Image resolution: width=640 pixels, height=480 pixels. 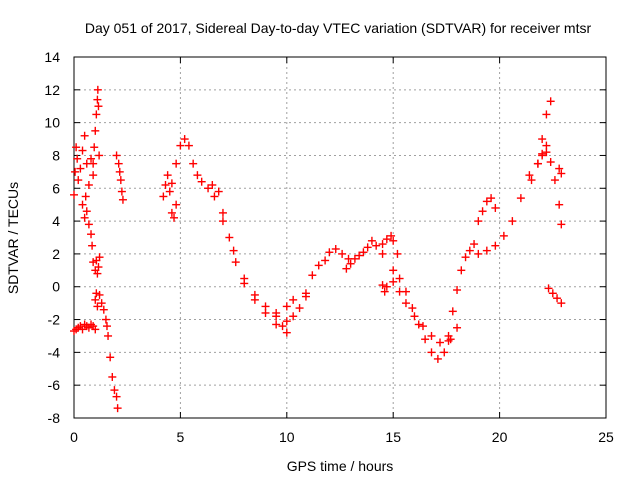 What do you see at coordinates (500, 437) in the screenshot?
I see `x-tick-label: 20` at bounding box center [500, 437].